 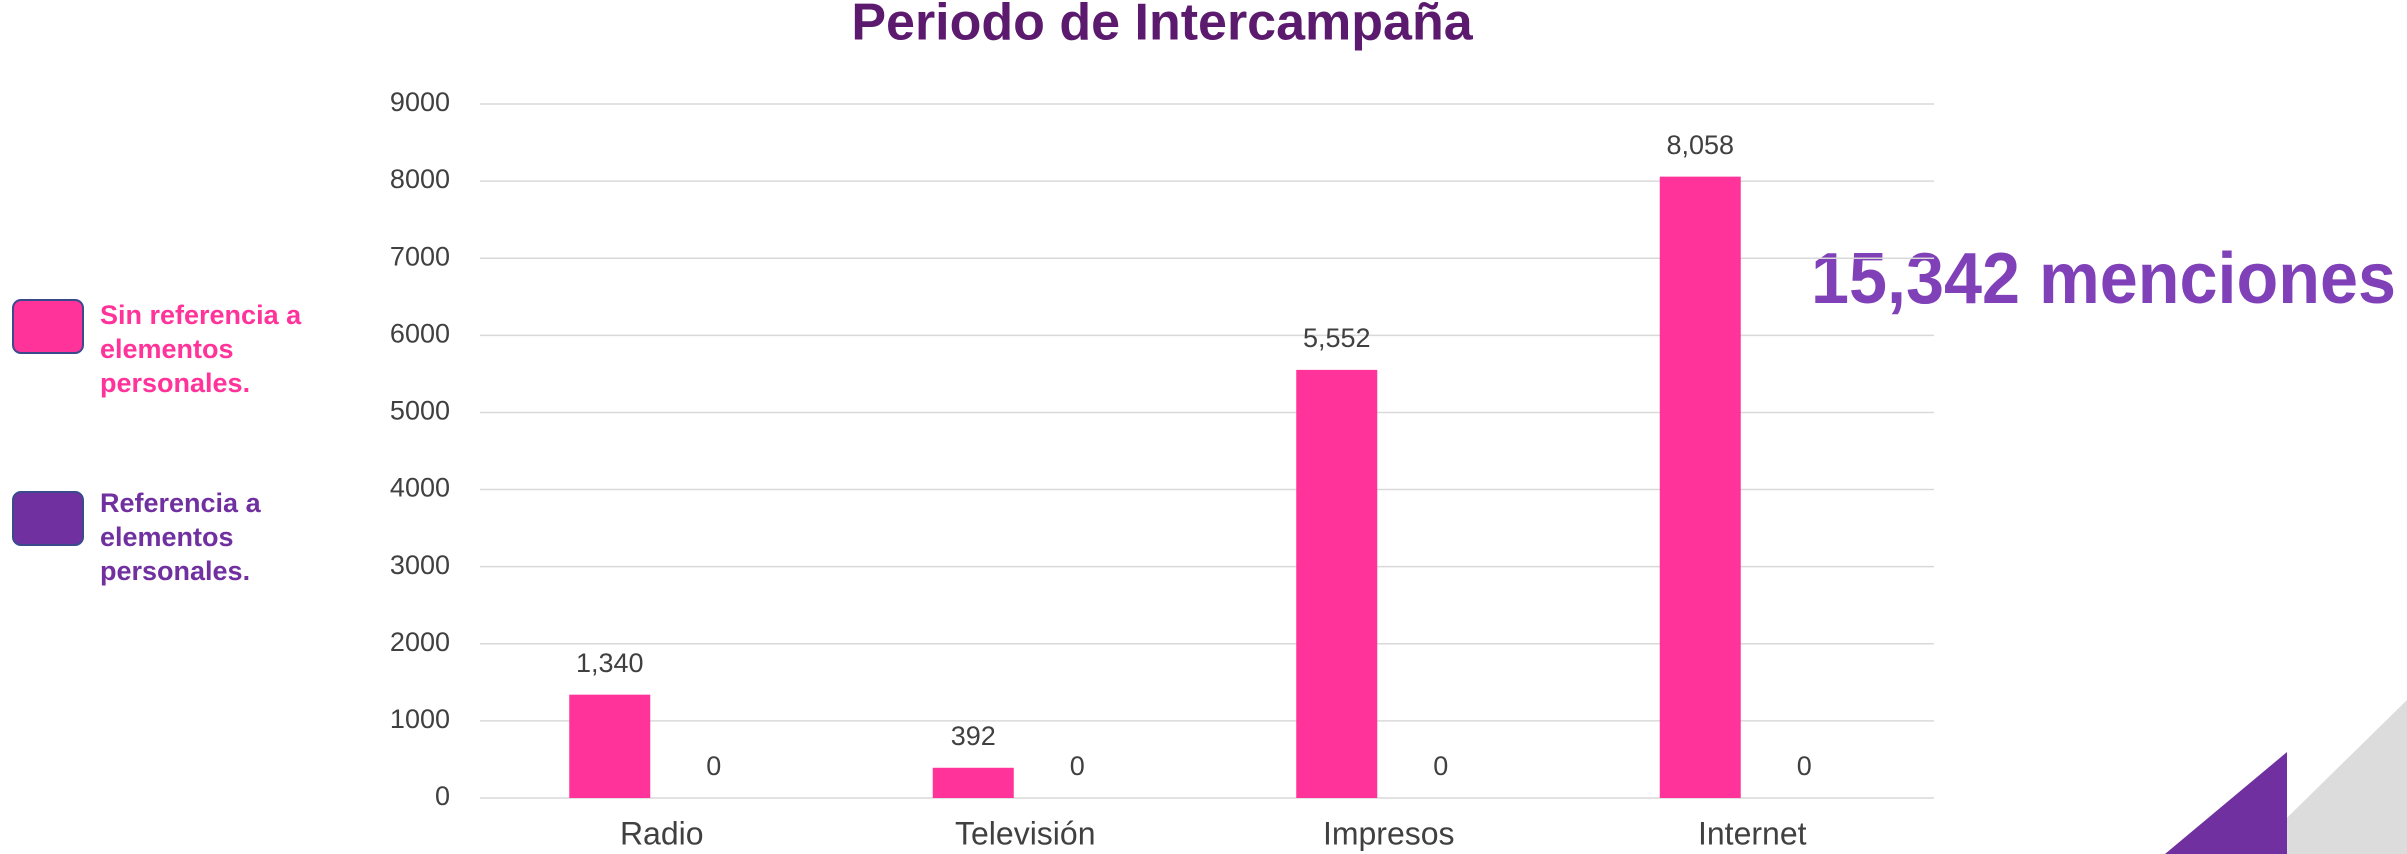 I want to click on data-label: 1,340, so click(x=610, y=663).